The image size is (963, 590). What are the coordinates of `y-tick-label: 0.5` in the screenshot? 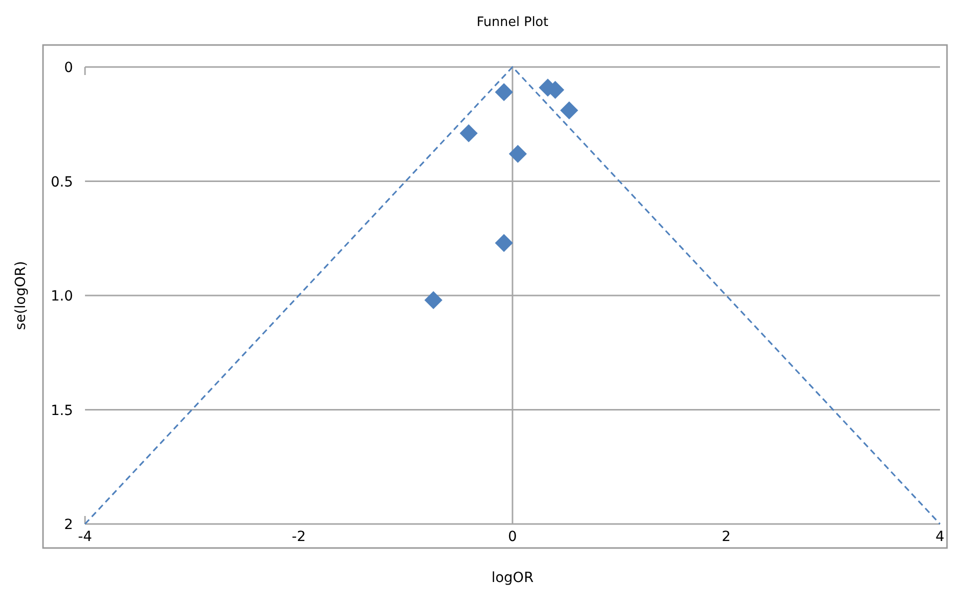 It's located at (61, 182).